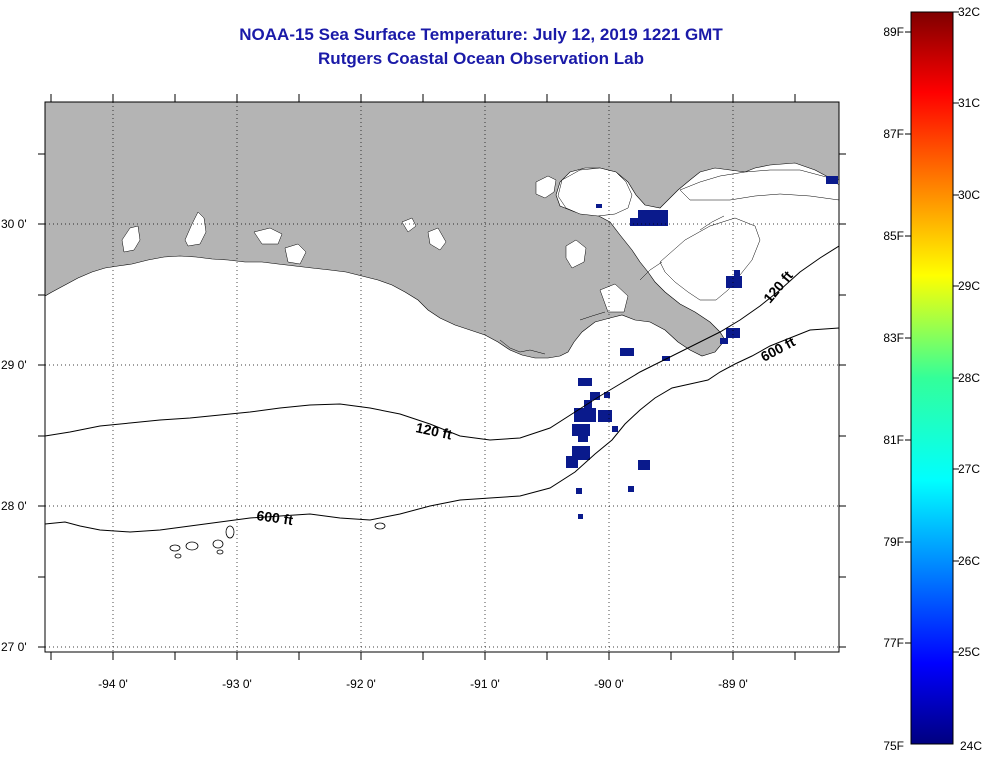  Describe the element at coordinates (893, 338) in the screenshot. I see `colorbar-label-83f: 83F` at that location.